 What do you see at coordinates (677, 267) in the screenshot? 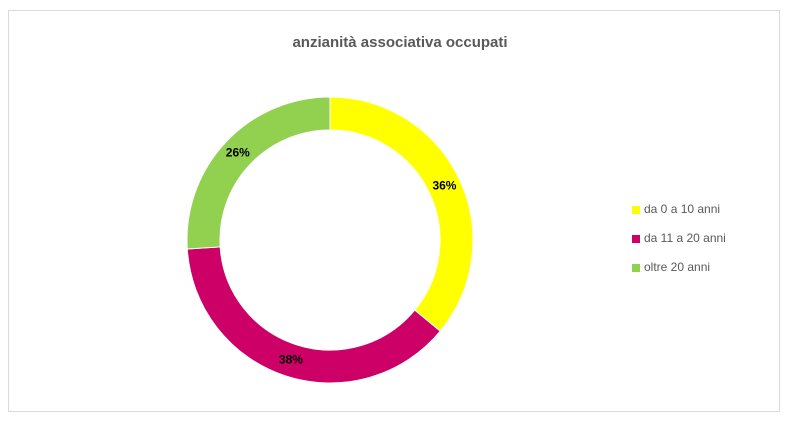
I see `legend-label: oltre 20 anni` at bounding box center [677, 267].